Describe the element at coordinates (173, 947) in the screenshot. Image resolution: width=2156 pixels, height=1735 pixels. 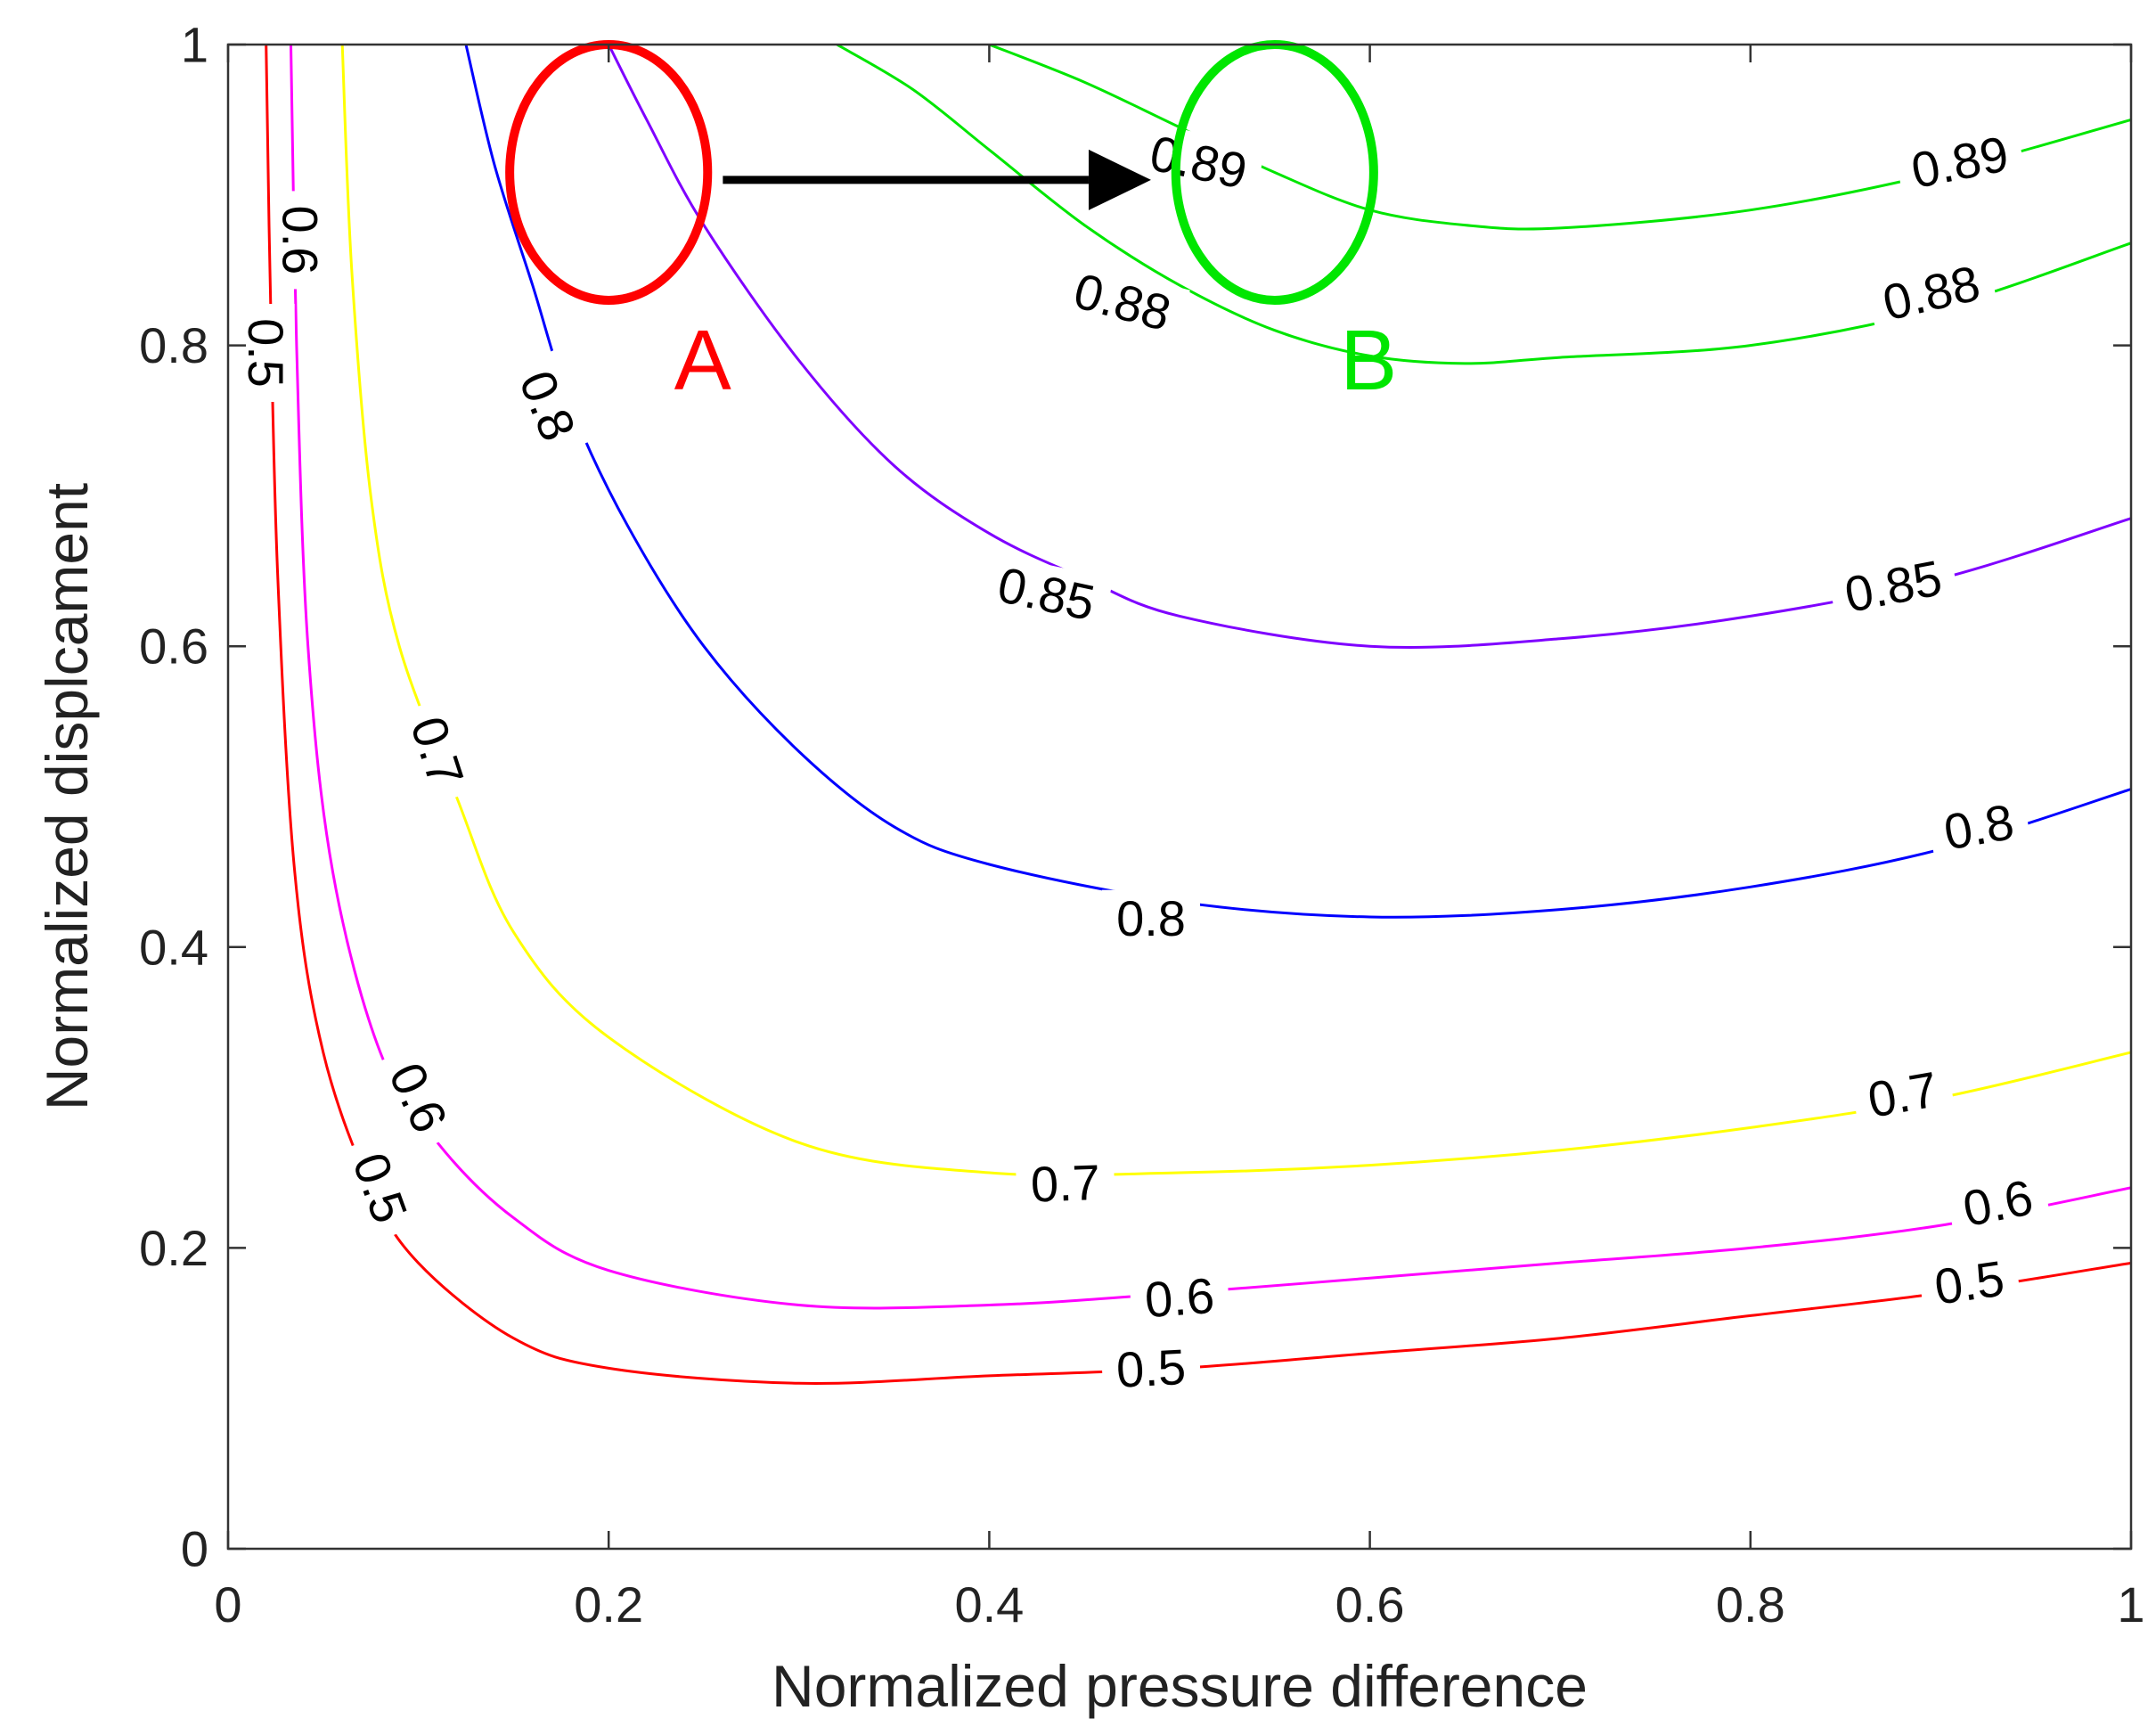
I see `y-tick-label: 0.4` at that location.